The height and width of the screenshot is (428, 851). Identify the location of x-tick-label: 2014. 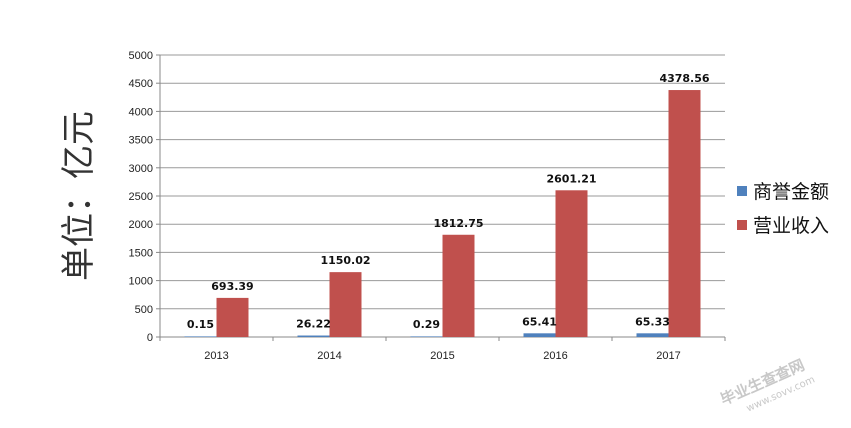
(329, 356).